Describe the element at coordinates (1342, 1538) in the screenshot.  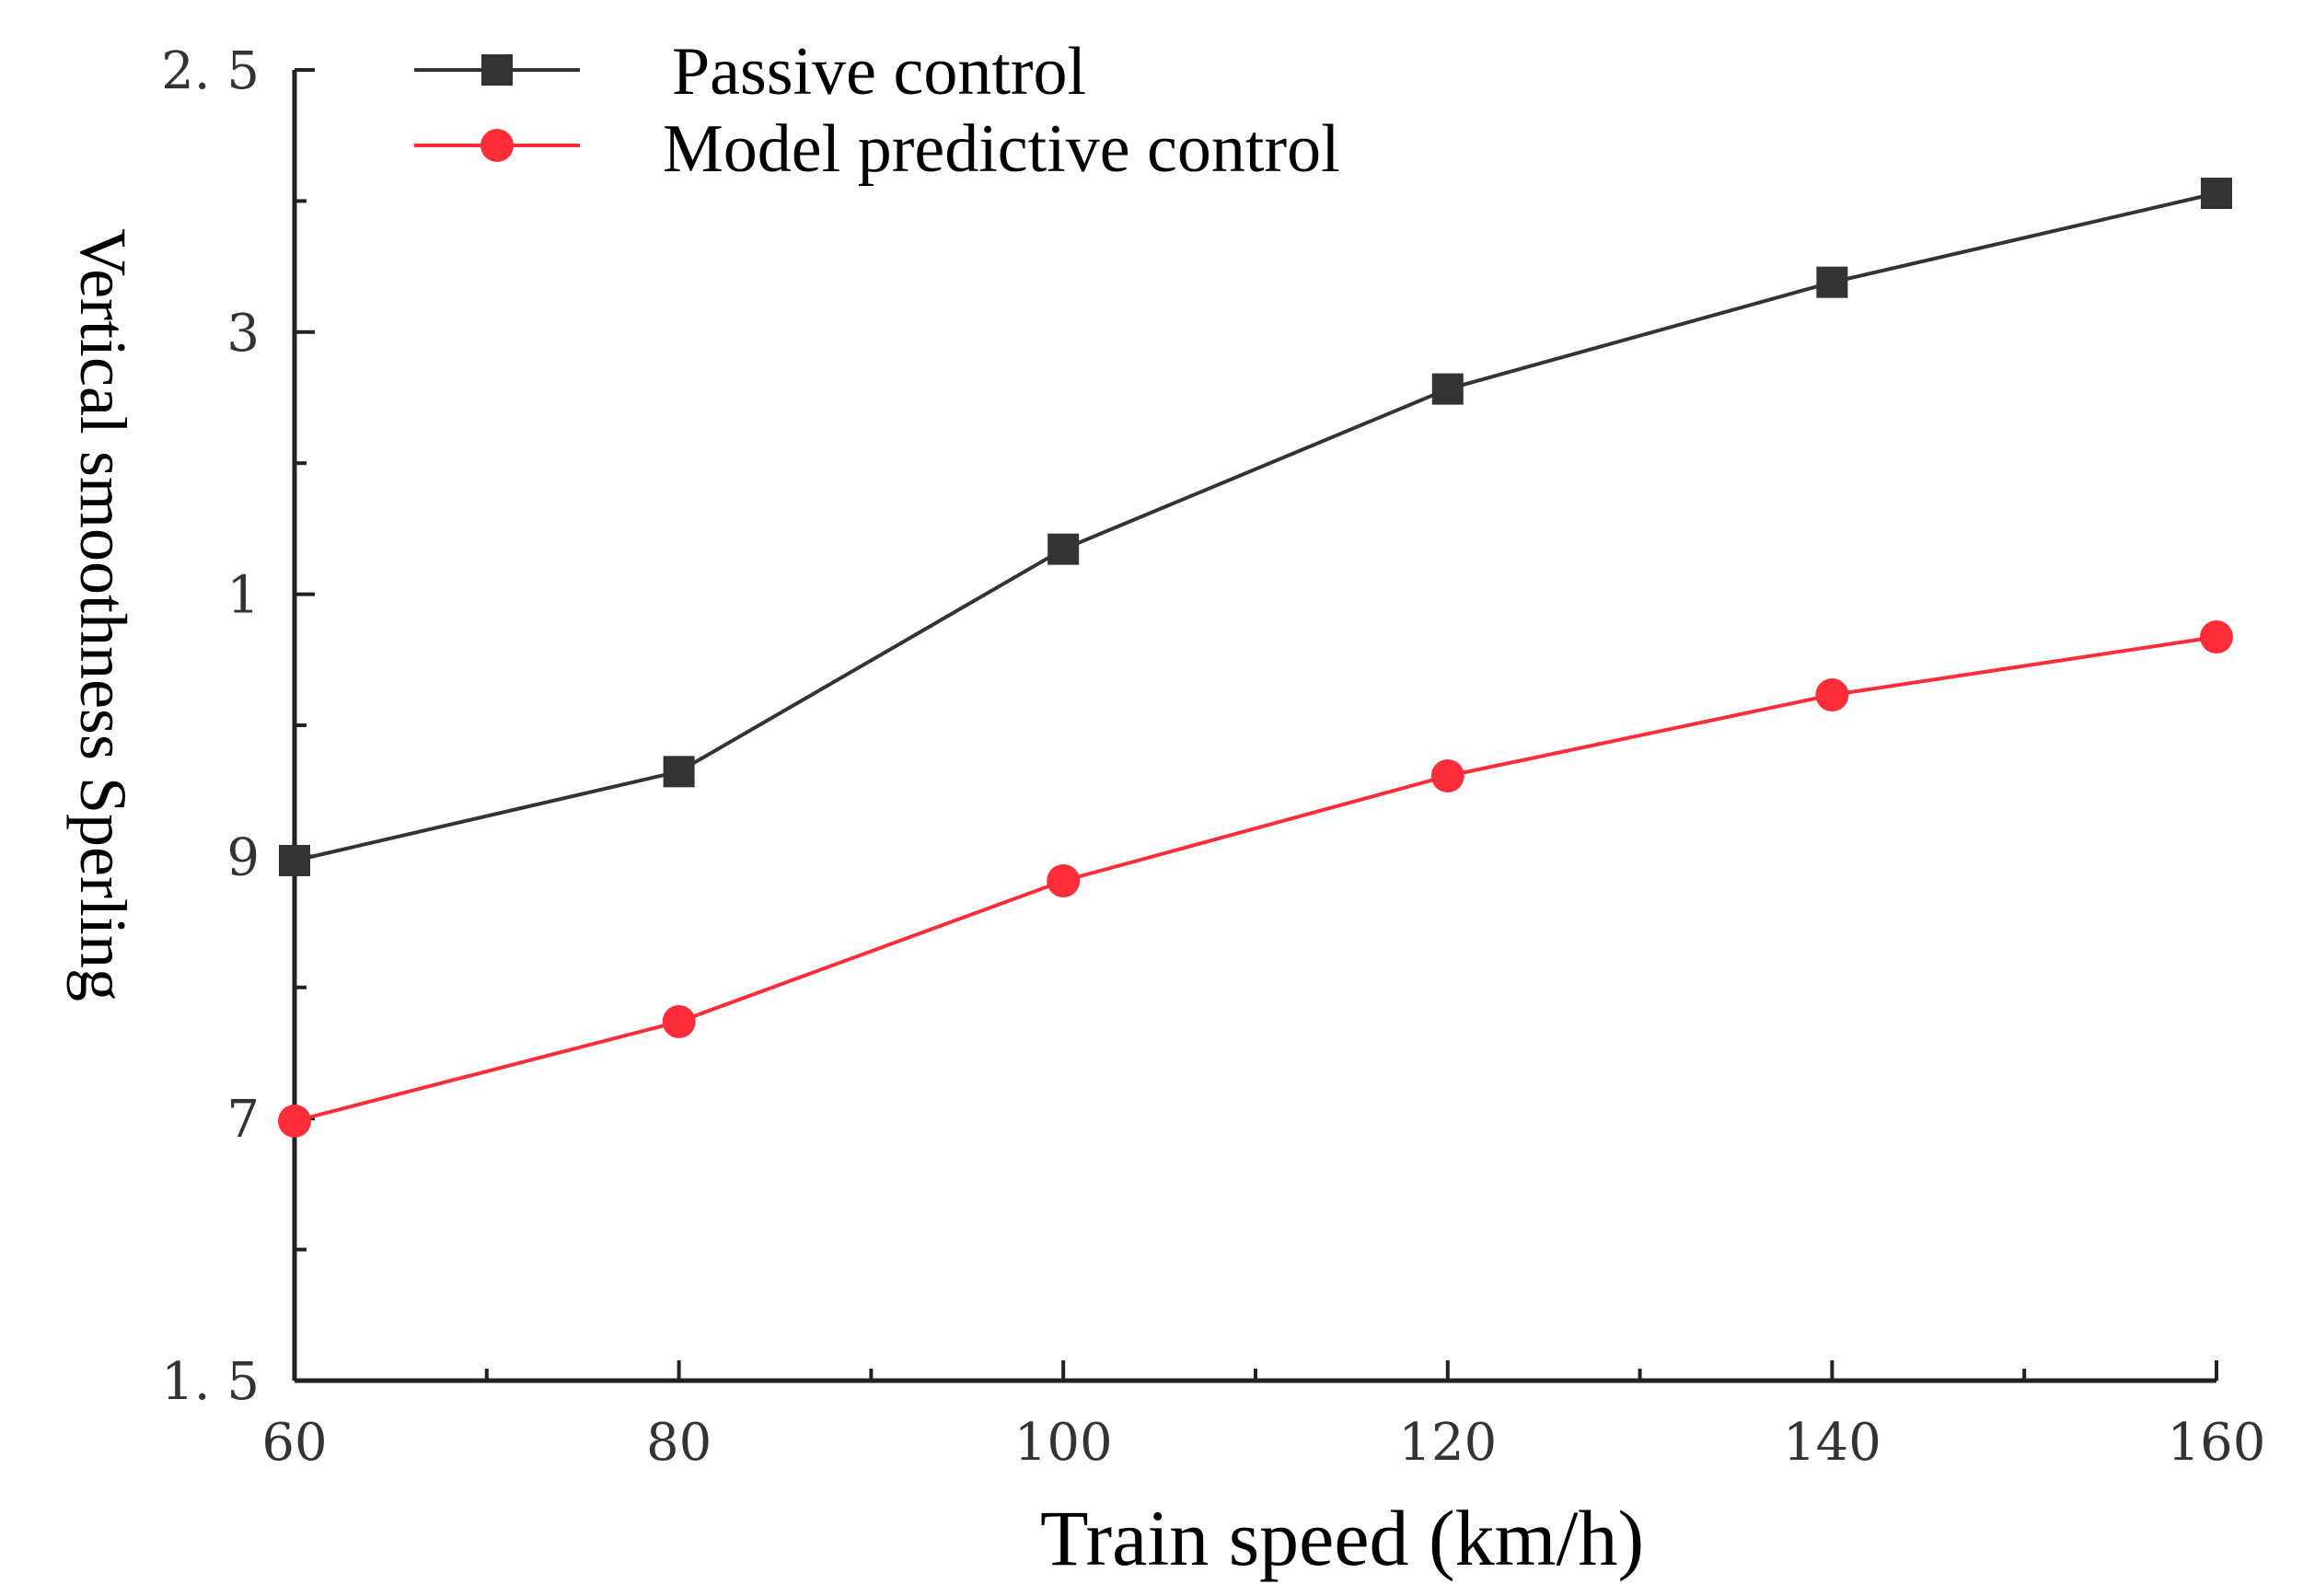
I see `x-axis-title: Train speed (km/h)` at that location.